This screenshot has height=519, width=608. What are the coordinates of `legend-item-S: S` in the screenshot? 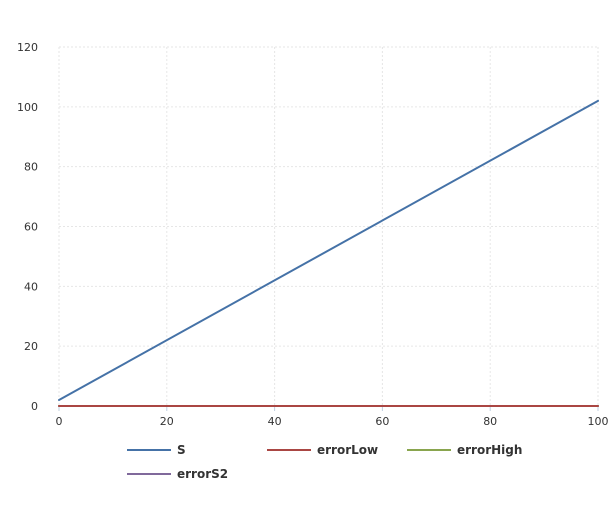 It's located at (156, 450).